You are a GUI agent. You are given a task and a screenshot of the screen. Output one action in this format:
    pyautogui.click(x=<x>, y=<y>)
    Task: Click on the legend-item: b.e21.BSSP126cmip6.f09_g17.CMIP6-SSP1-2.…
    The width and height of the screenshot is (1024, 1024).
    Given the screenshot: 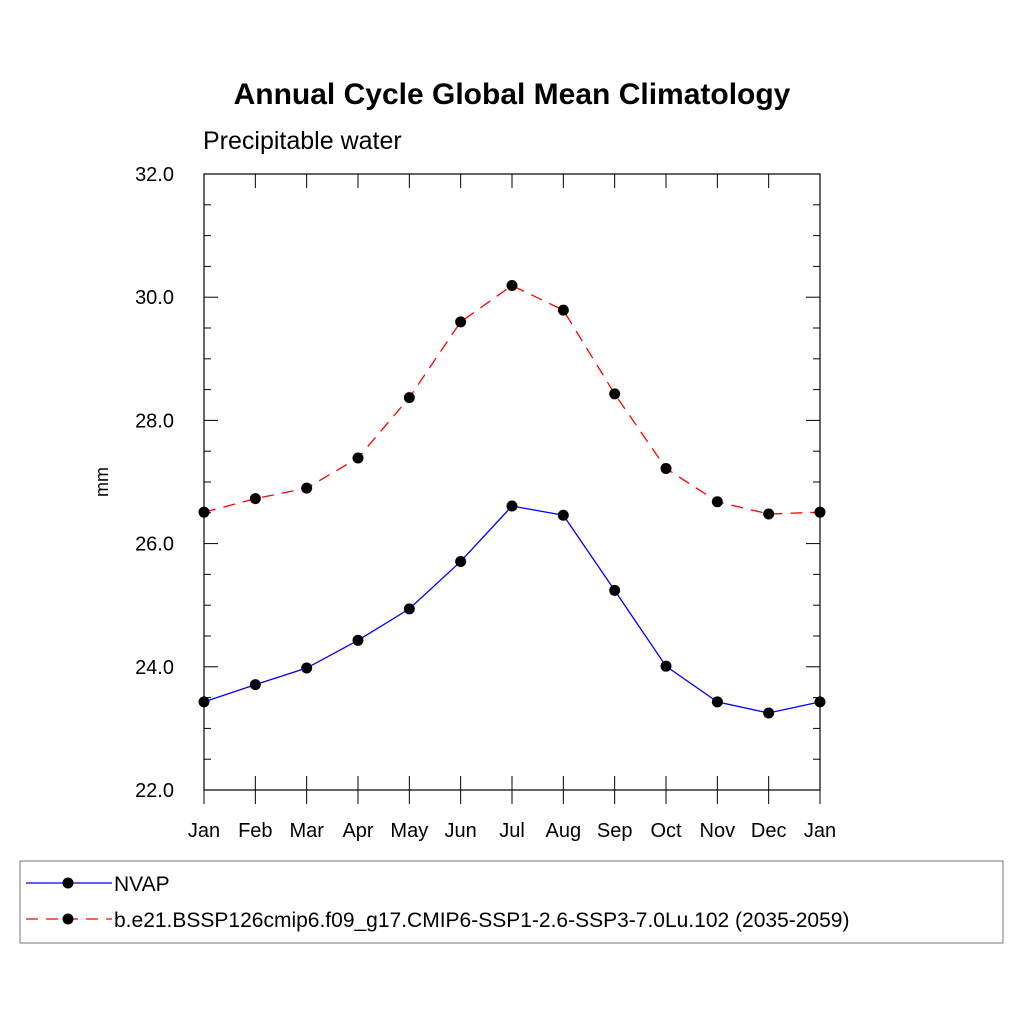 What is the action you would take?
    pyautogui.click(x=437, y=920)
    